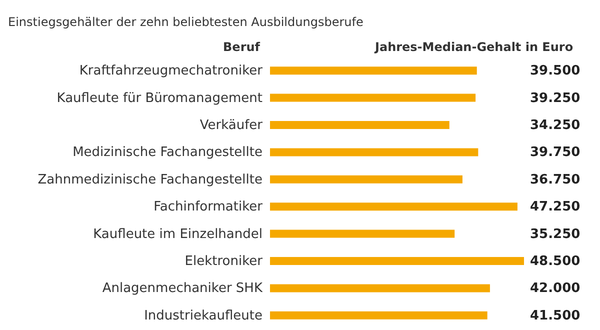  What do you see at coordinates (555, 316) in the screenshot?
I see `data-label: 41.500` at bounding box center [555, 316].